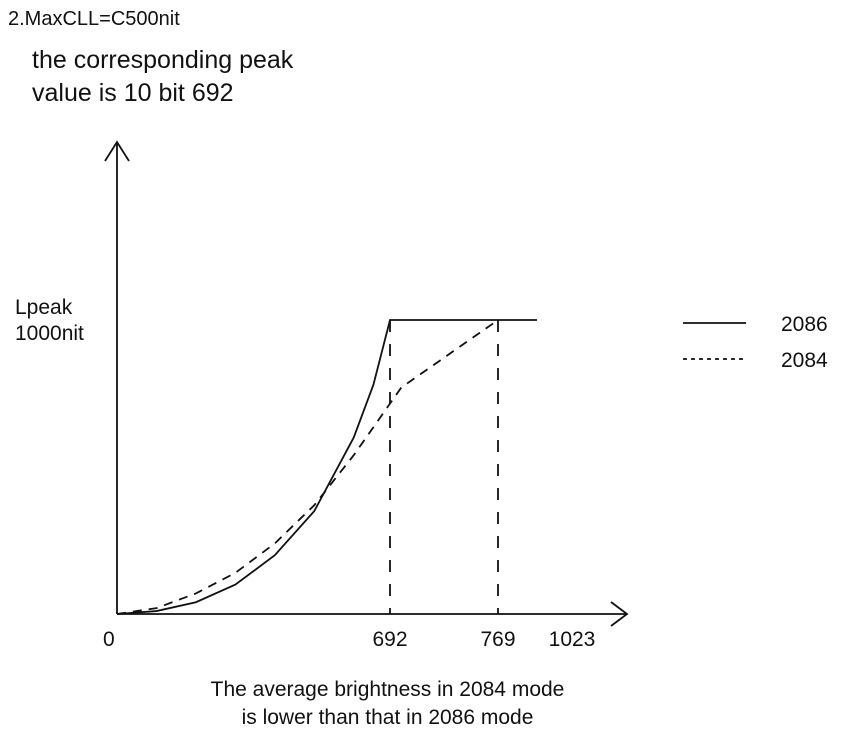  Describe the element at coordinates (94, 19) in the screenshot. I see `page-heading: 2.MaxCLL=C500nit` at that location.